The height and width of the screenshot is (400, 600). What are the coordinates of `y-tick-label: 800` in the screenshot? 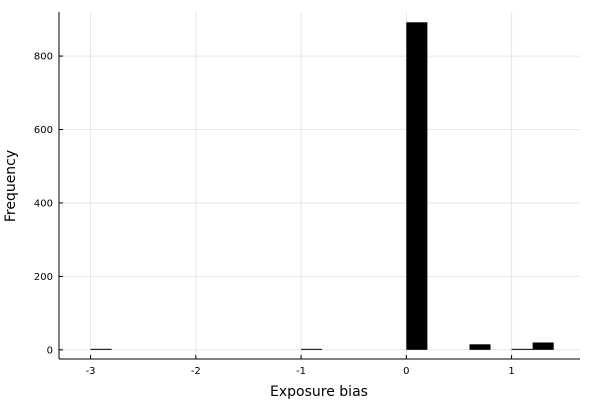 It's located at (43, 57).